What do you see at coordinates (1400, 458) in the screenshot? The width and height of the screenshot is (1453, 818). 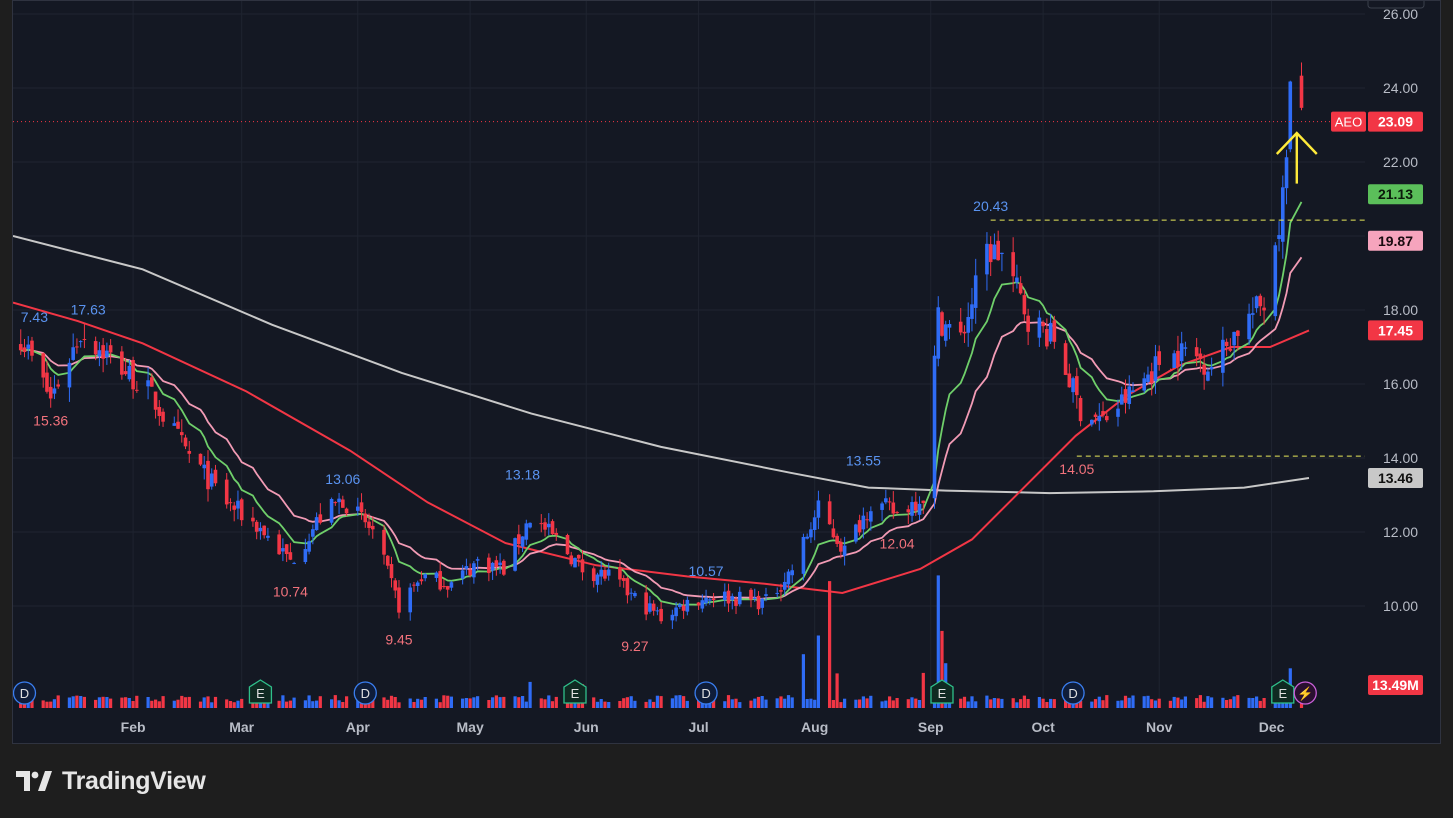 I see `price-axis-tick: 14.00` at bounding box center [1400, 458].